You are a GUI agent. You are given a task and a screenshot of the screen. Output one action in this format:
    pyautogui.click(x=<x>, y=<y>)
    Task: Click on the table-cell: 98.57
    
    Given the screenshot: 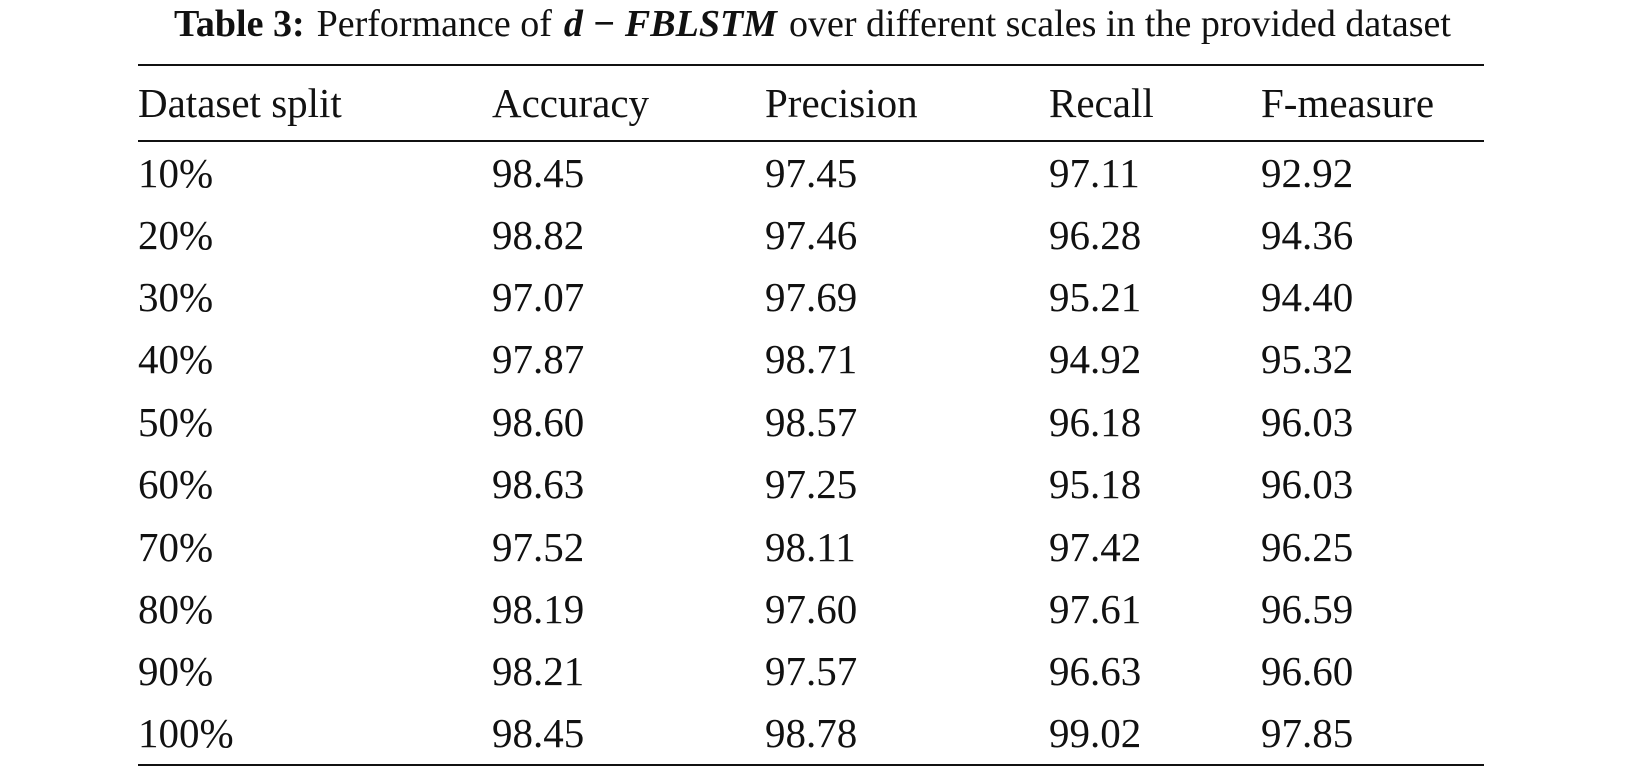 What is the action you would take?
    pyautogui.click(x=811, y=421)
    